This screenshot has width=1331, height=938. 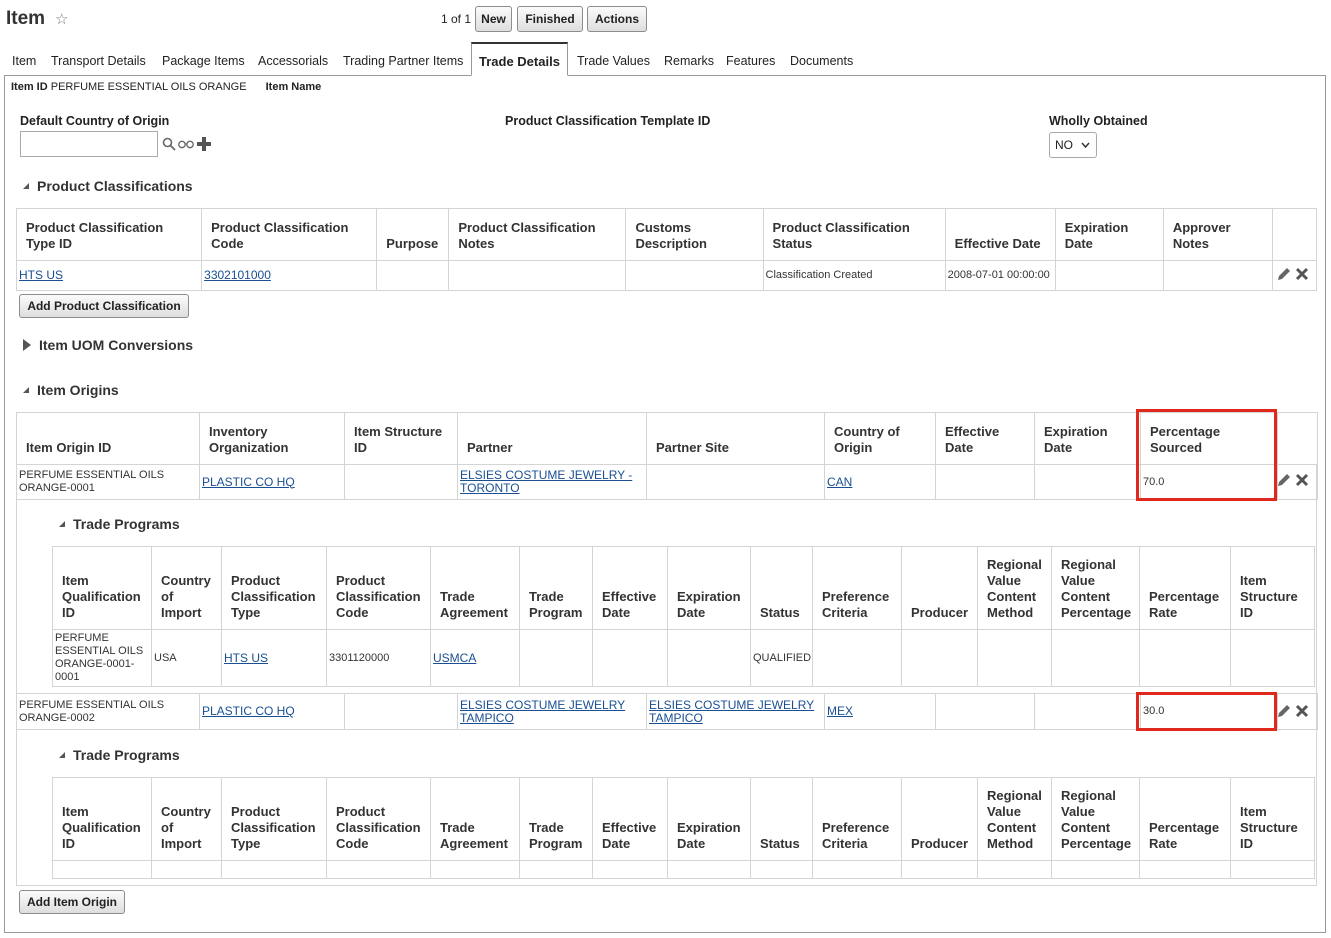 I want to click on col-header: Customs Description, so click(x=694, y=234).